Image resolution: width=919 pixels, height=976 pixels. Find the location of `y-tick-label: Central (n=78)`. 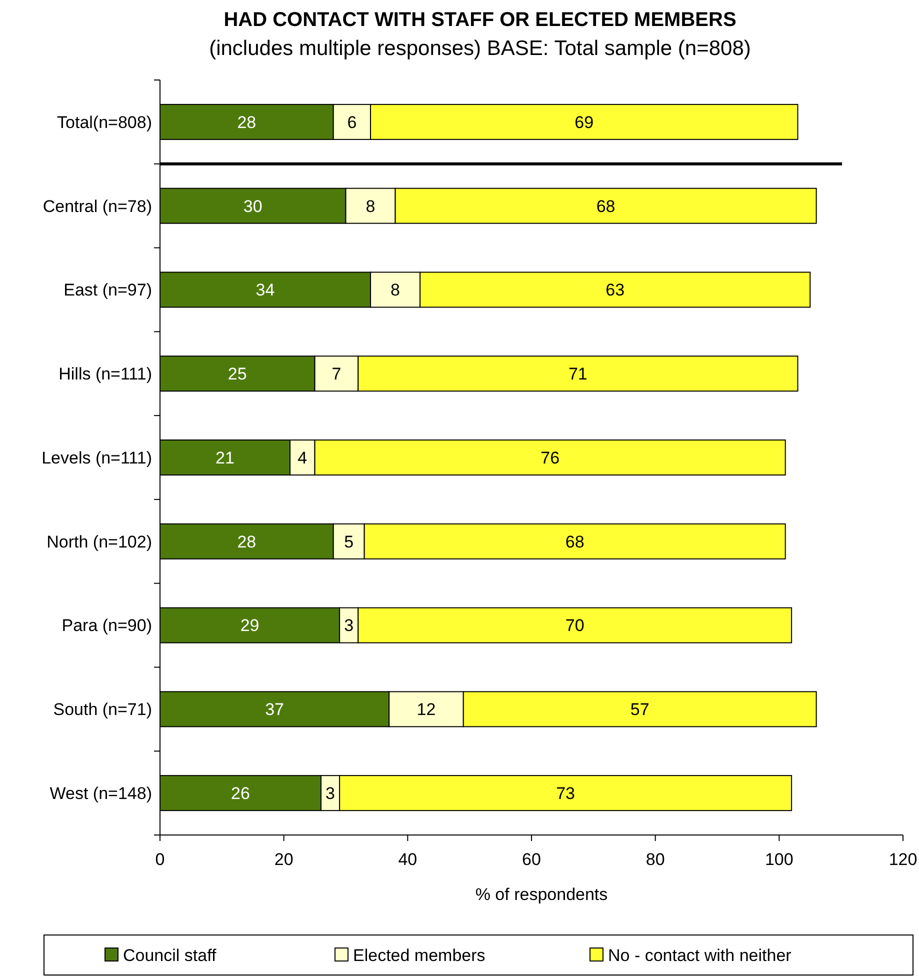

y-tick-label: Central (n=78) is located at coordinates (97, 206).